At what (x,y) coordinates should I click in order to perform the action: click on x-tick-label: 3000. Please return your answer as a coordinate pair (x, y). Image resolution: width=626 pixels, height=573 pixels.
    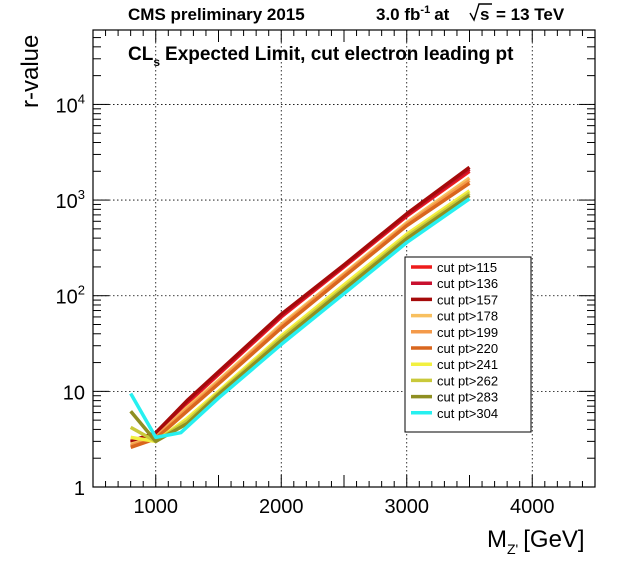
    Looking at the image, I should click on (407, 507).